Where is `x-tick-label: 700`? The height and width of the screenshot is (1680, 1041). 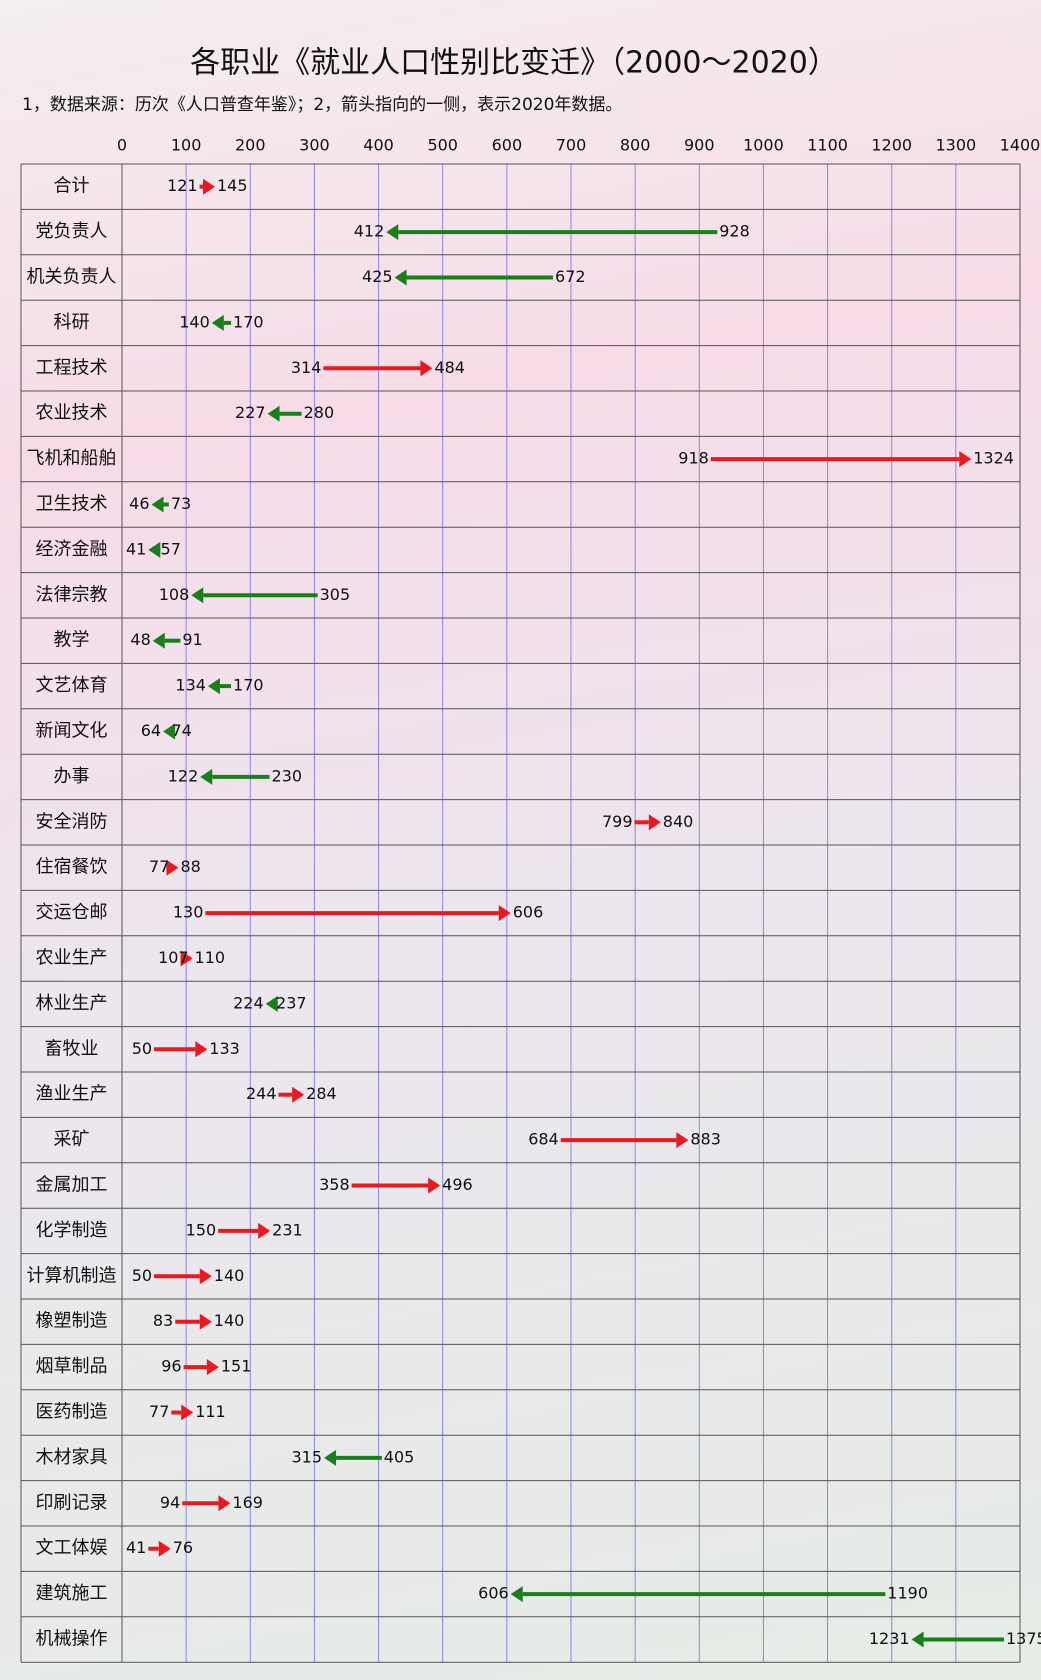
x-tick-label: 700 is located at coordinates (571, 145).